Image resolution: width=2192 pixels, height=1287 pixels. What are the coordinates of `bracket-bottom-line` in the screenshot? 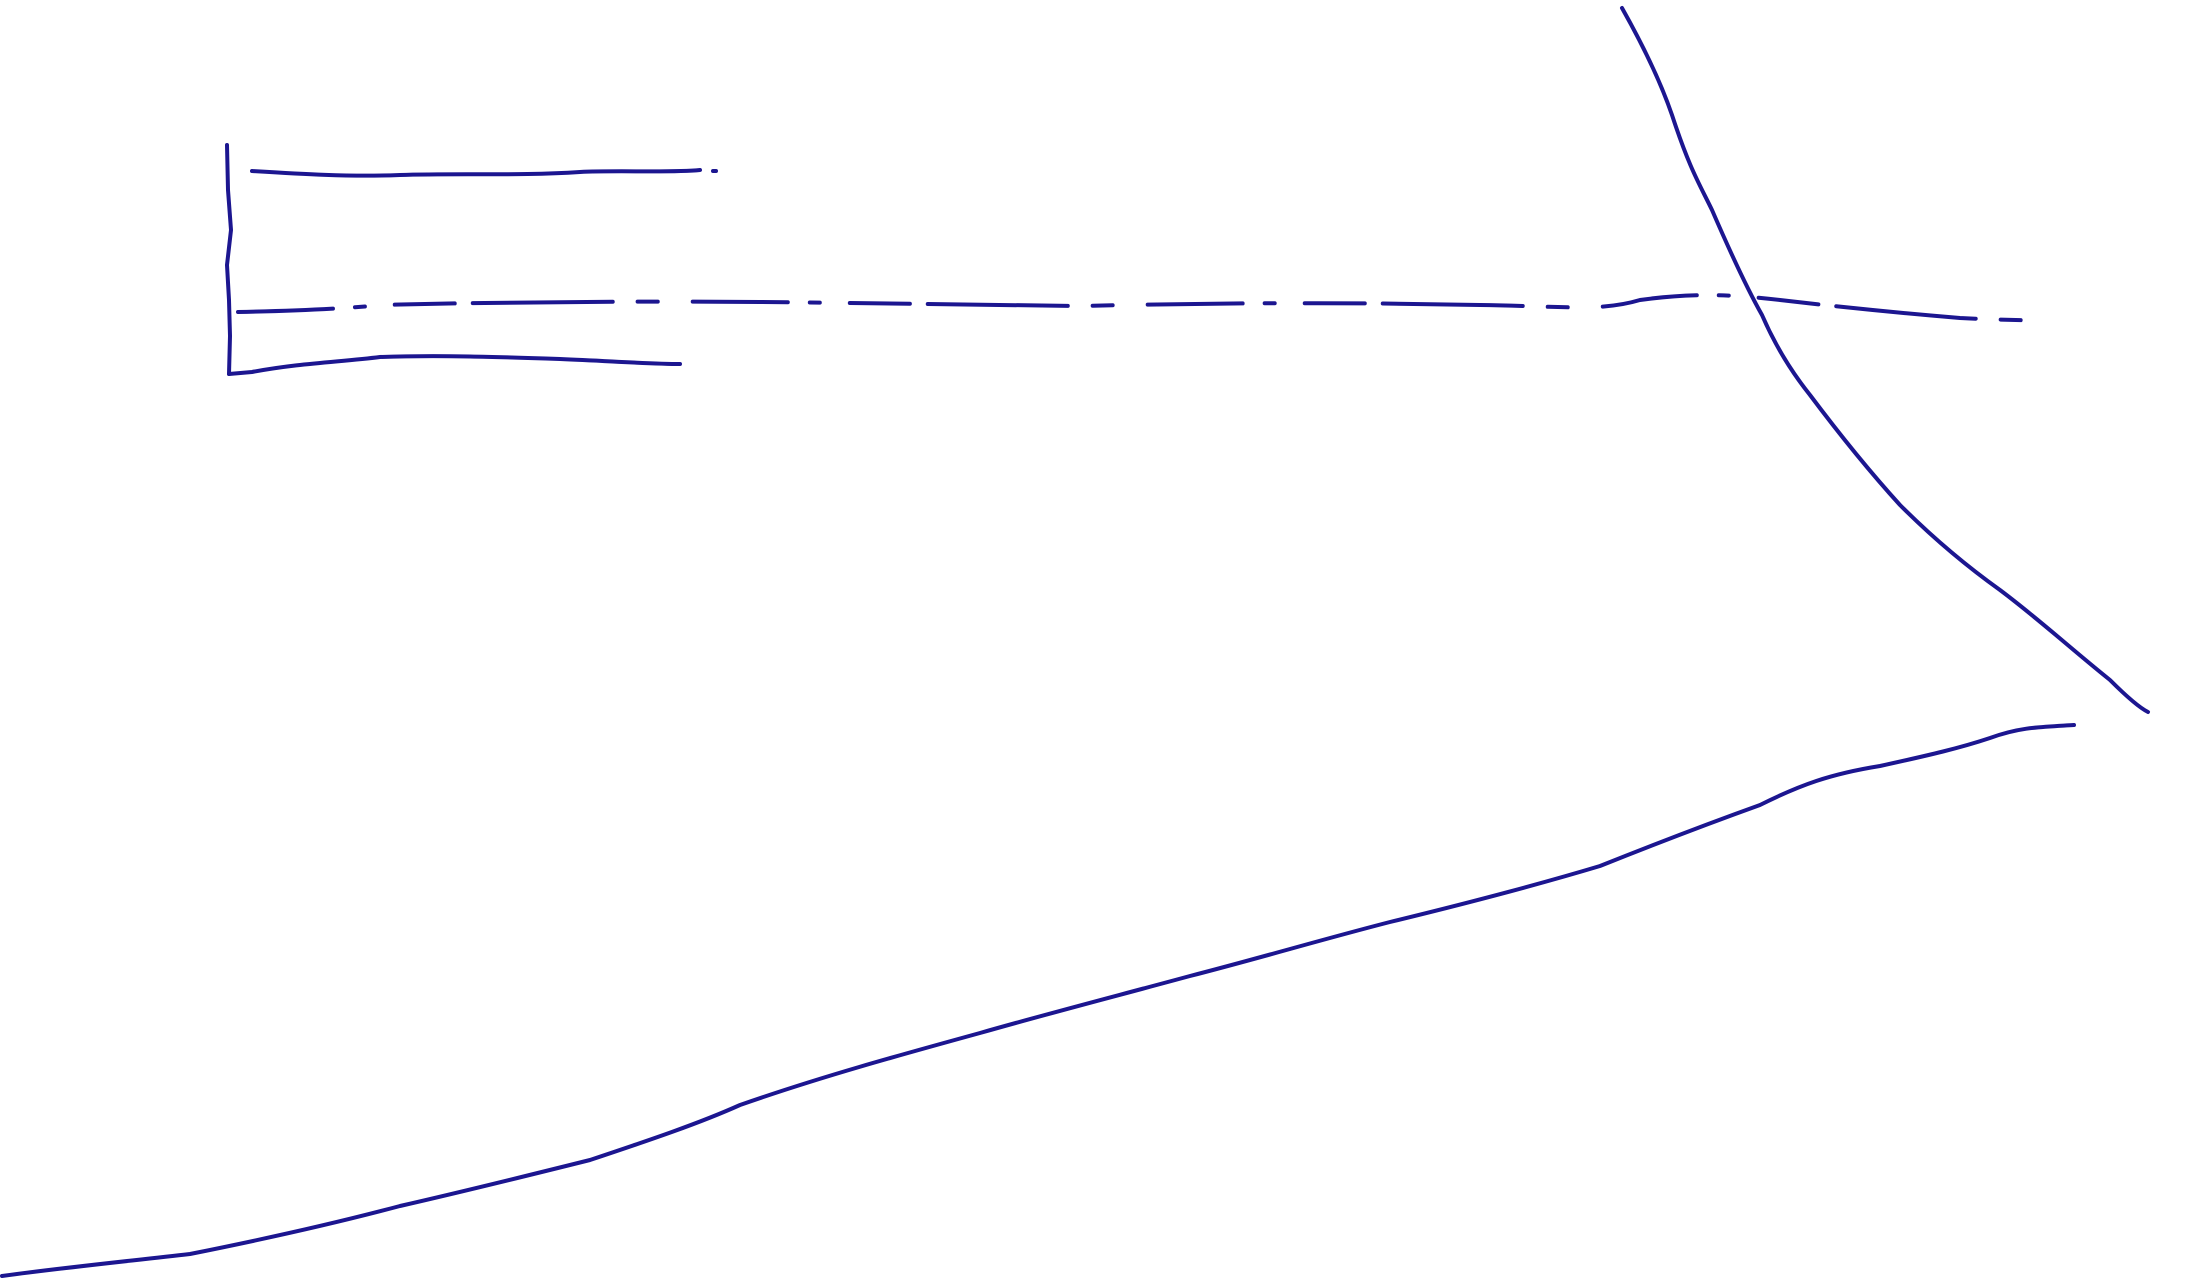 It's located at (454, 365).